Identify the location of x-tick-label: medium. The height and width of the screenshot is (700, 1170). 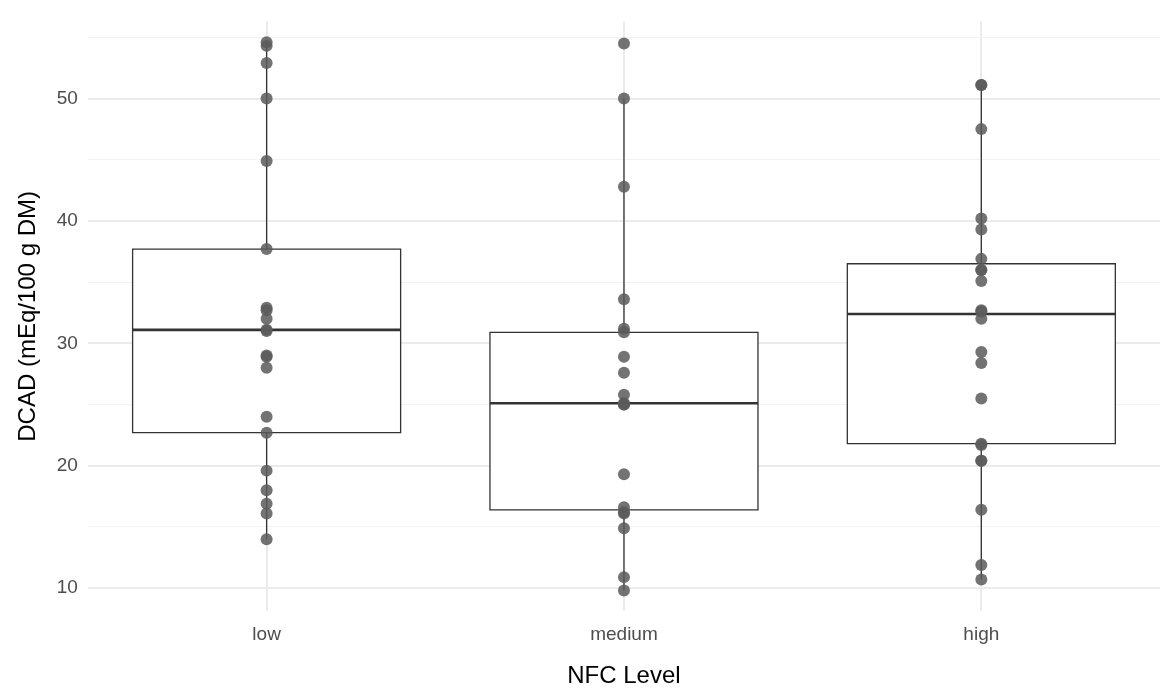
(624, 634).